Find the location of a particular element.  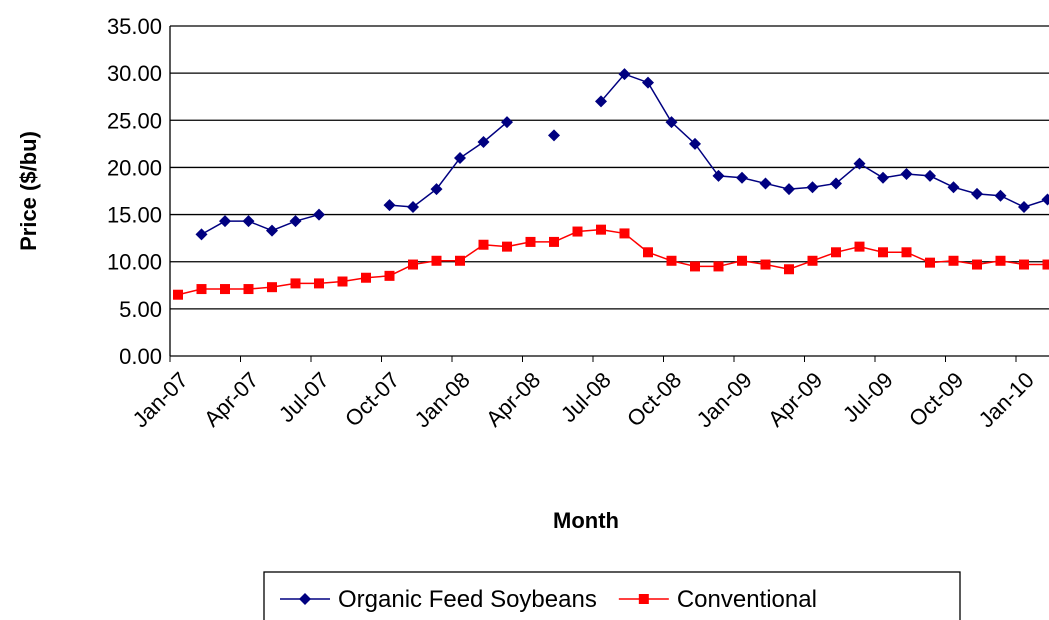

x-tick-label: Jul-07 is located at coordinates (304, 397).